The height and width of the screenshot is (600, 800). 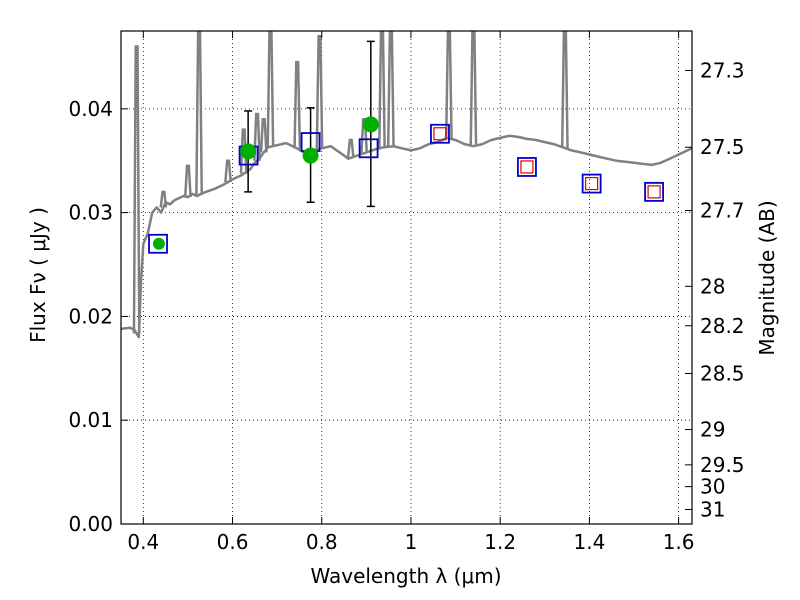 I want to click on y2-axis-label: Magnitude (AB), so click(x=767, y=277).